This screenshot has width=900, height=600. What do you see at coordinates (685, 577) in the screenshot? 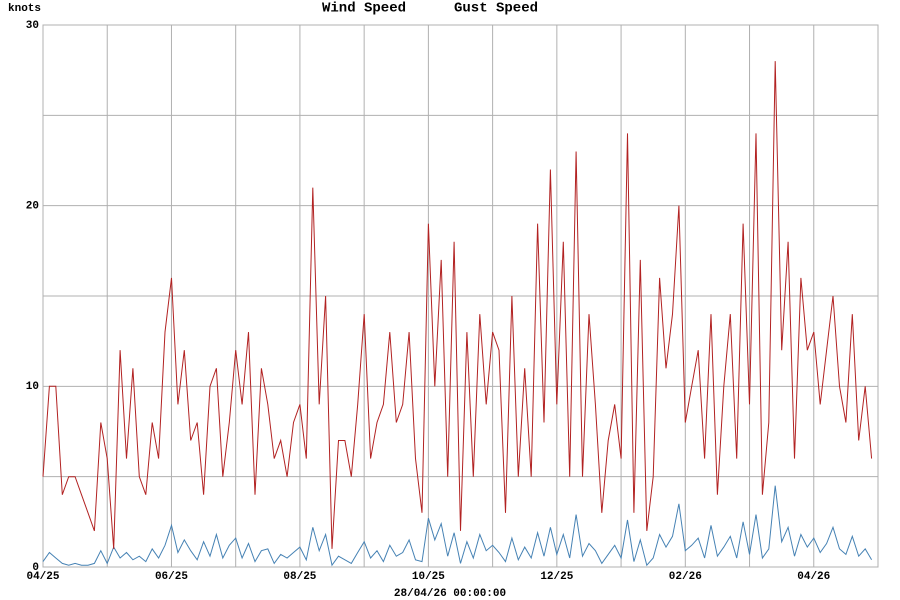
I see `x-tick-label: 02/26` at bounding box center [685, 577].